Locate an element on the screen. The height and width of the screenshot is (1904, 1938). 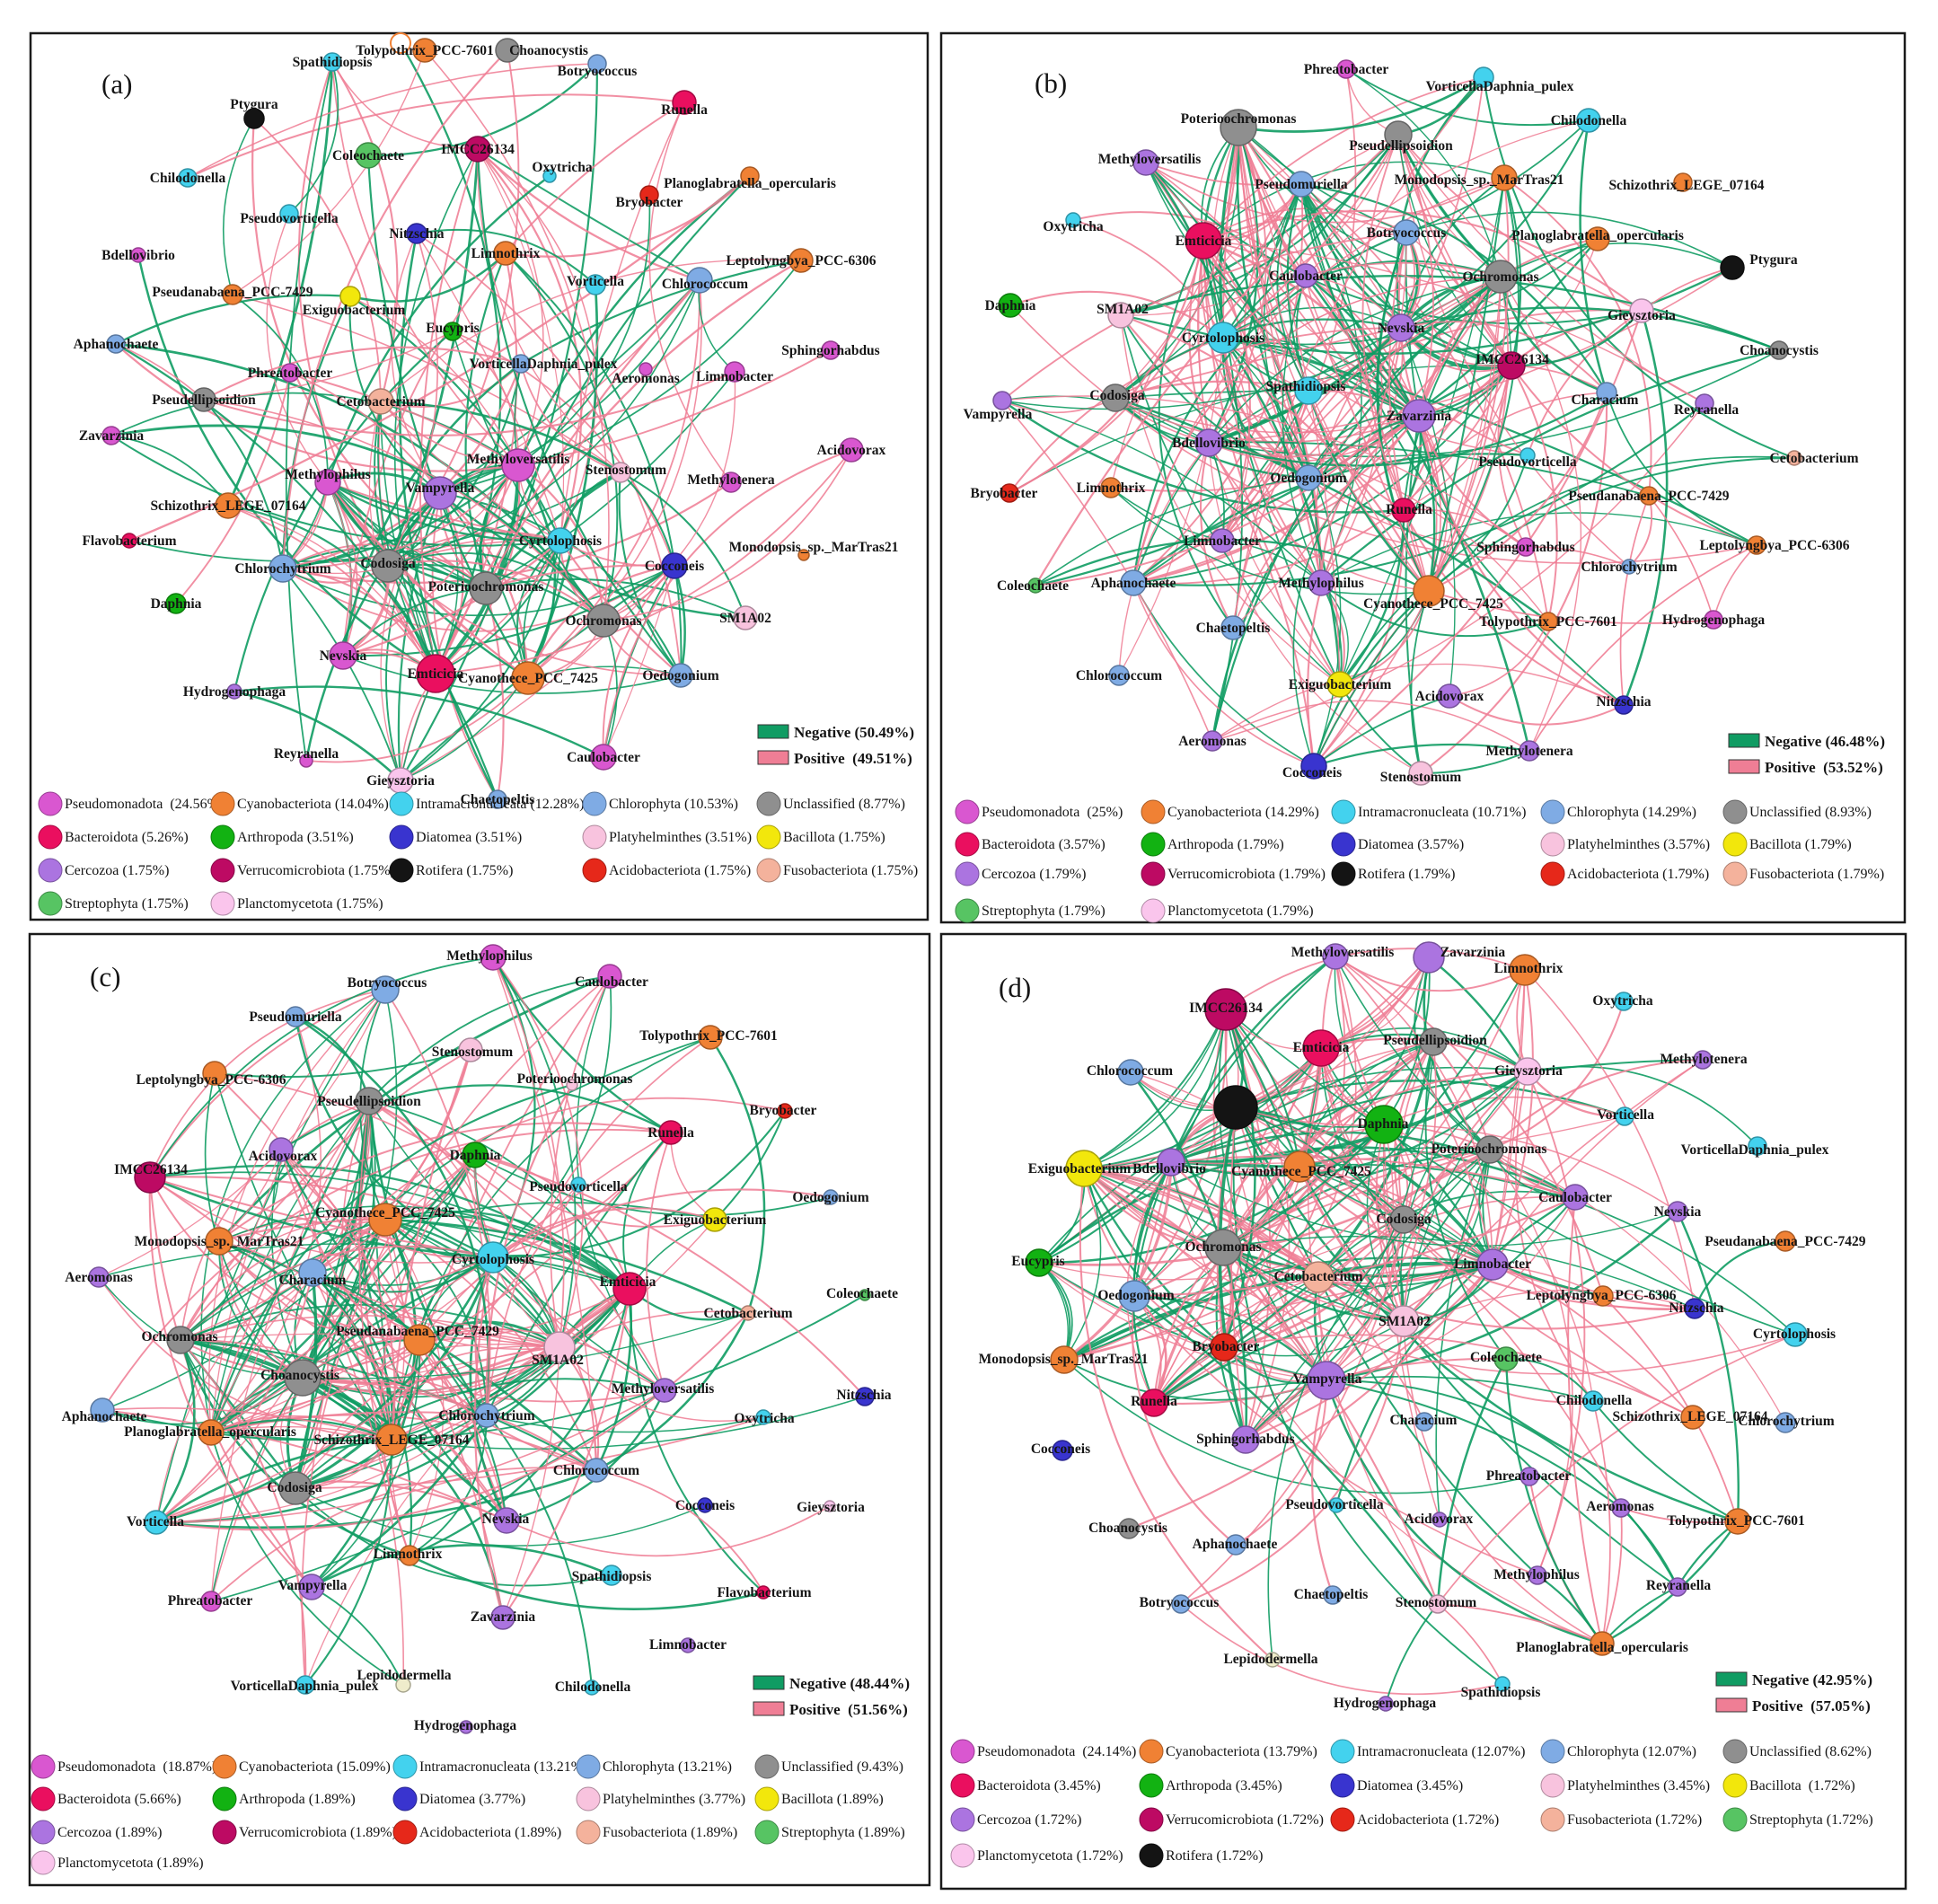
svg-text: Gieysztoria is located at coordinates (400, 781).